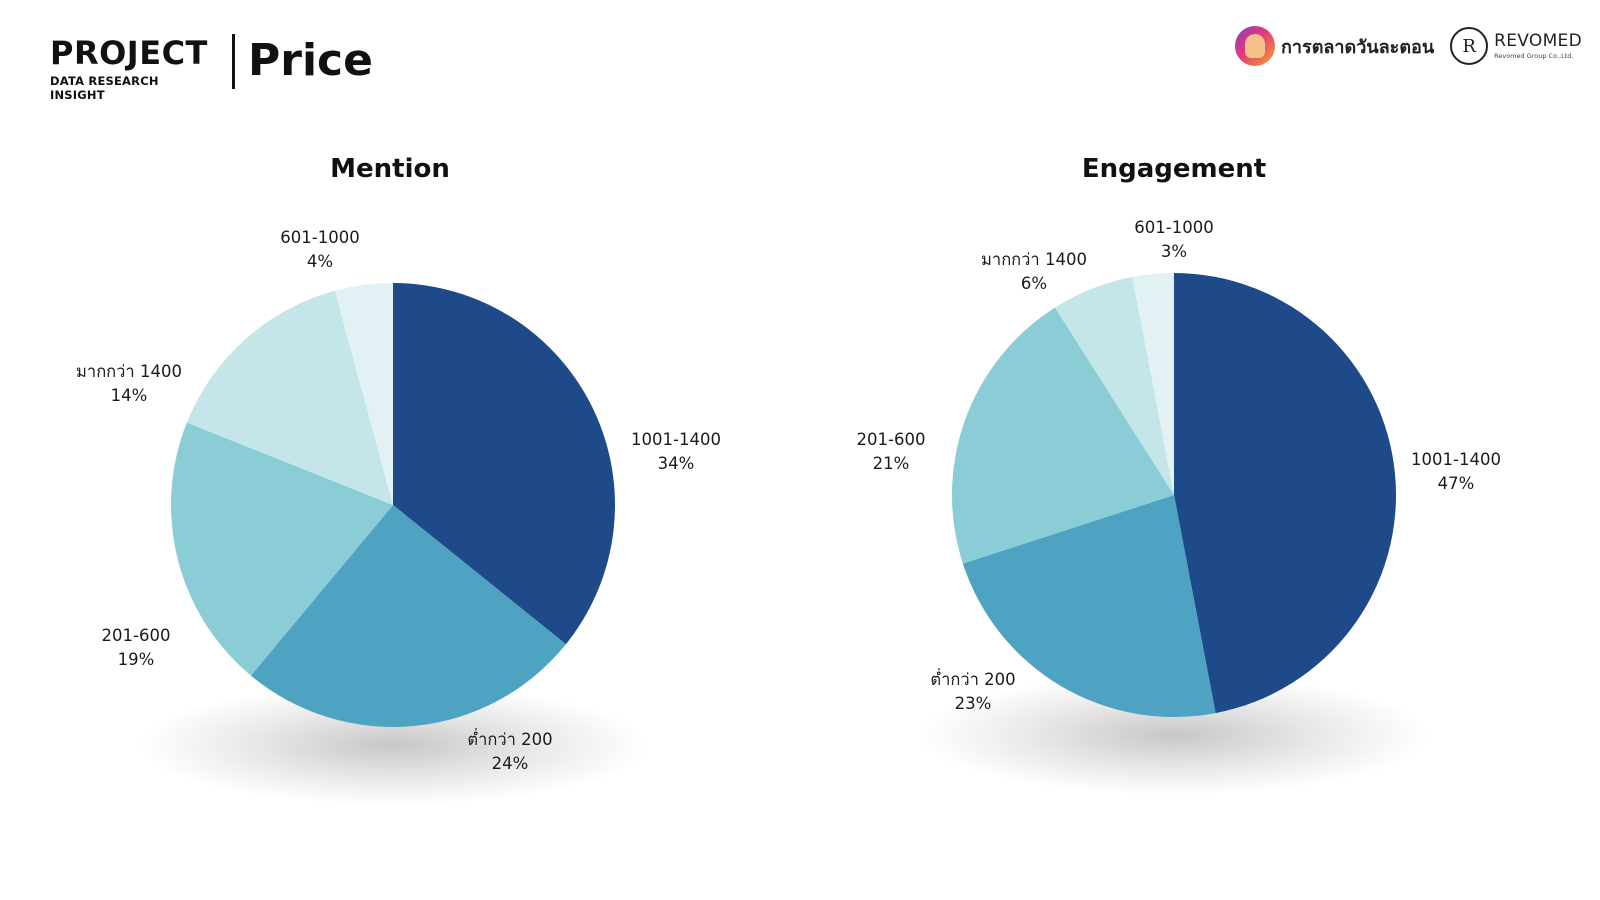 This screenshot has height=900, width=1600. What do you see at coordinates (1173, 239) in the screenshot?
I see `engagement-slice-label-4: 601-1000 3%` at bounding box center [1173, 239].